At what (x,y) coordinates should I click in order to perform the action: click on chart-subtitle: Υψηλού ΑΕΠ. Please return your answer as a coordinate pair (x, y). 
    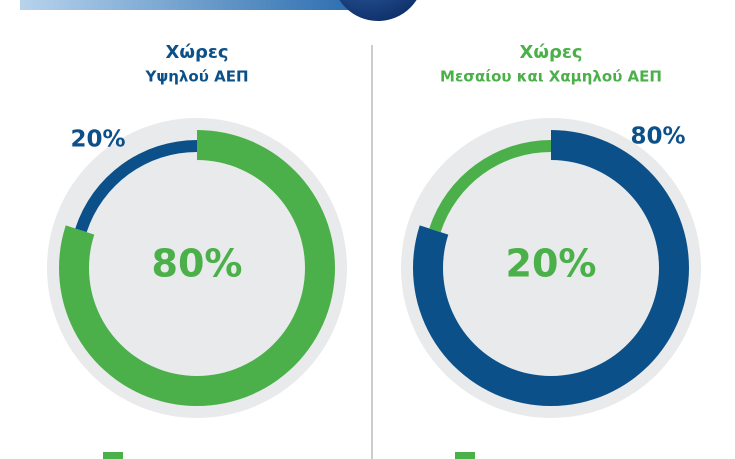
    Looking at the image, I should click on (196, 77).